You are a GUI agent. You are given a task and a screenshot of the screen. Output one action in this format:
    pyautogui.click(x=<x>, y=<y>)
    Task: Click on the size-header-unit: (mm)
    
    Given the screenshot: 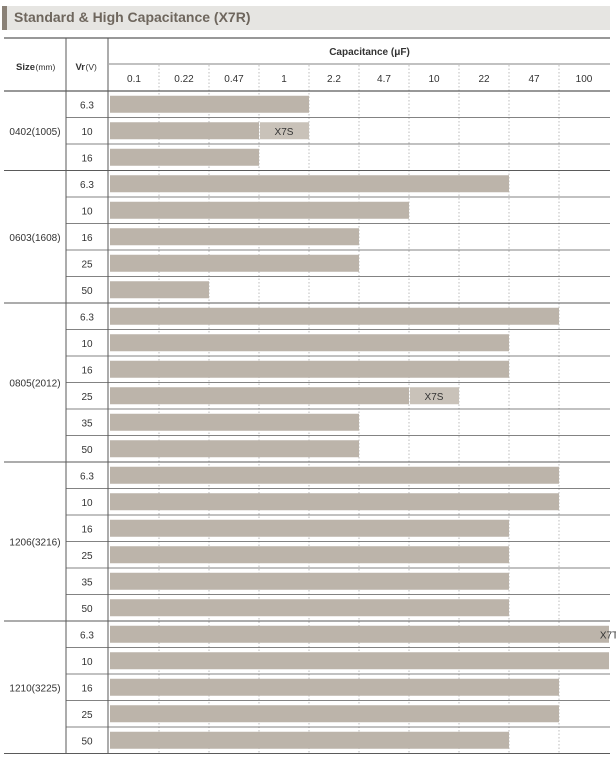 What is the action you would take?
    pyautogui.click(x=46, y=67)
    